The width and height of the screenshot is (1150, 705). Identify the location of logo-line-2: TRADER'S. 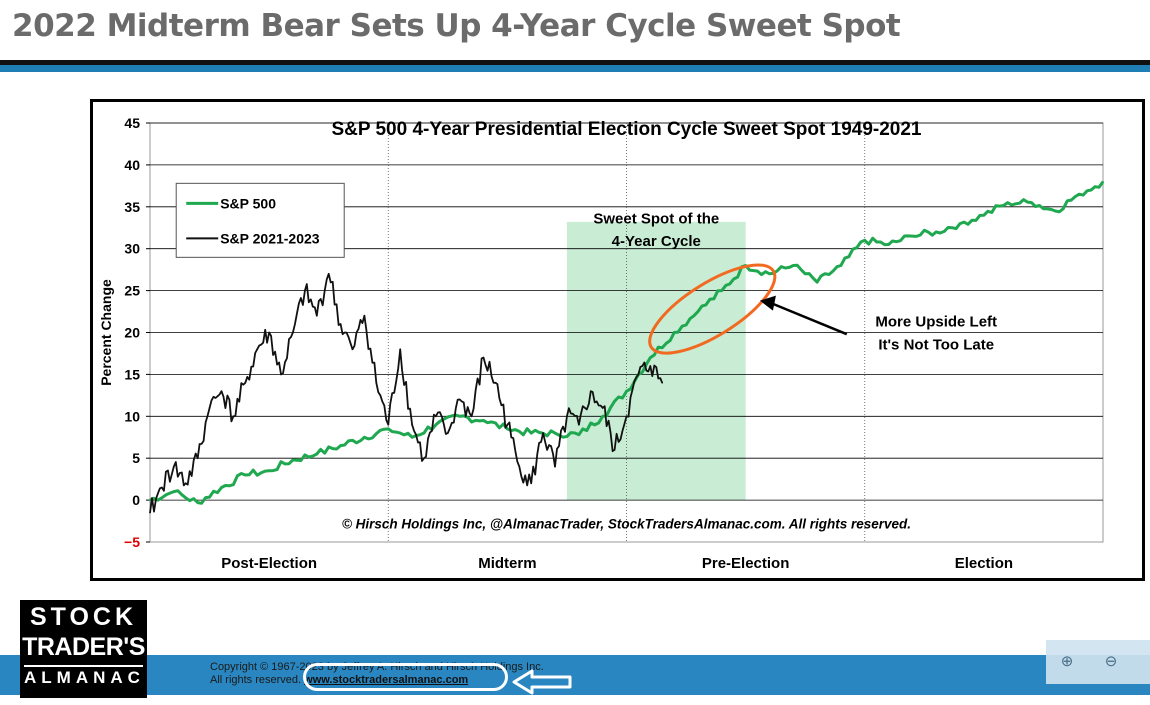
(83, 647).